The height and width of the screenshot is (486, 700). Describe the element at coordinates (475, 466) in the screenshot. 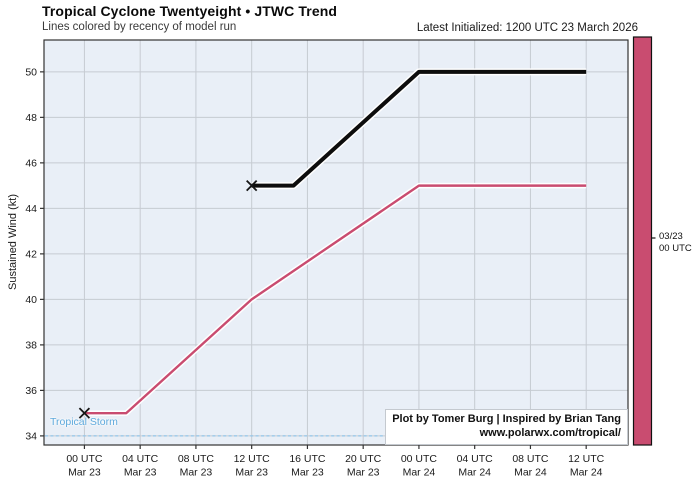

I see `x-tick-label: 04 UTC Mar 24` at that location.